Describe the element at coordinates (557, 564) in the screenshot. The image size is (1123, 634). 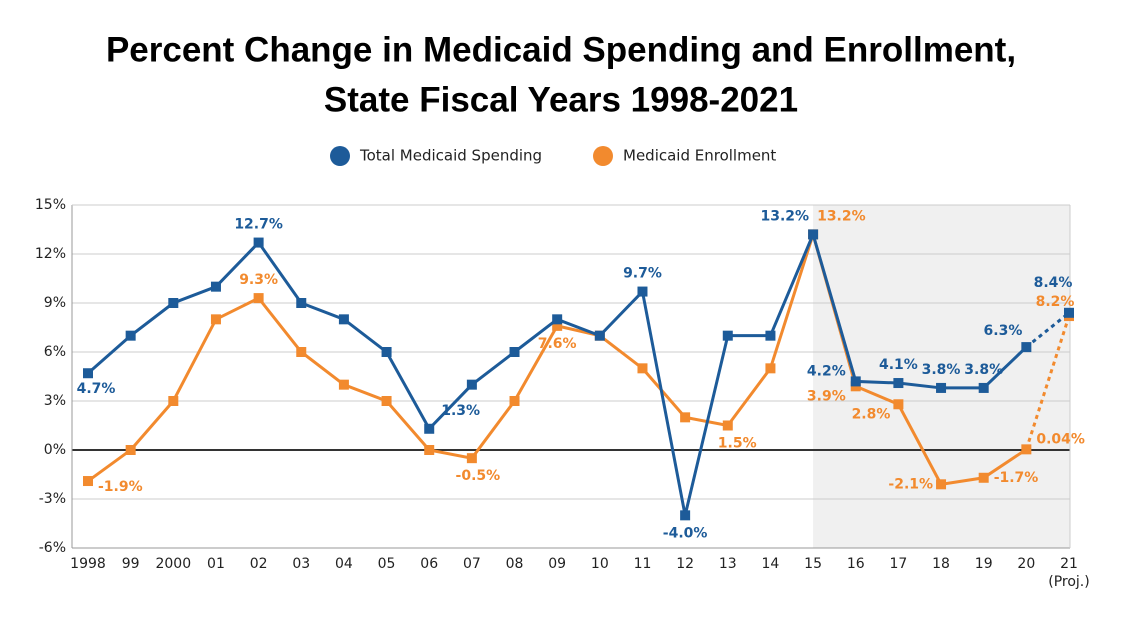
I see `x-tick-label: 09` at that location.